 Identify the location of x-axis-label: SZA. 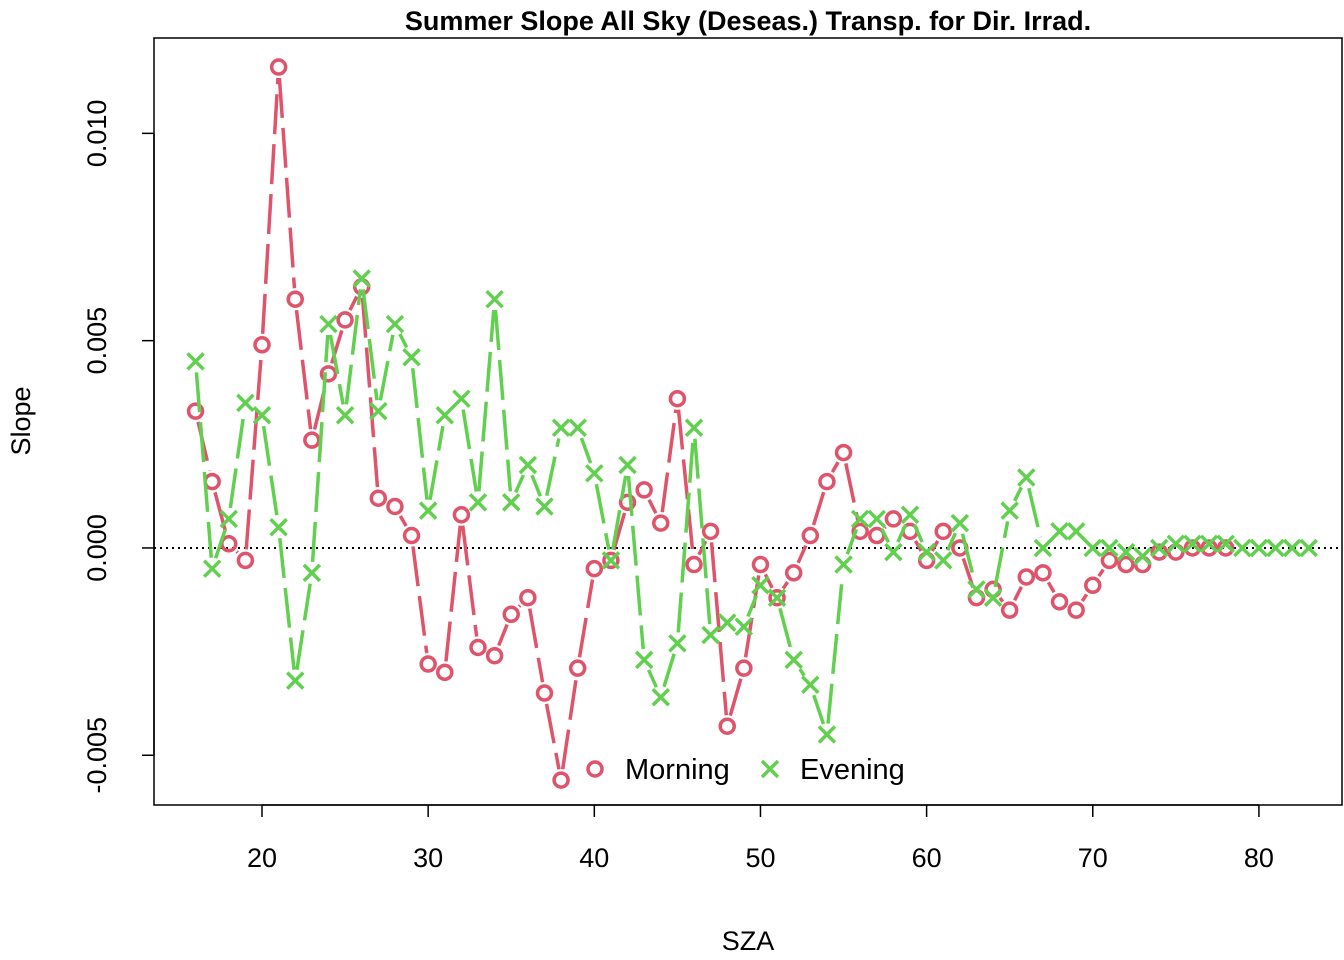
(748, 941).